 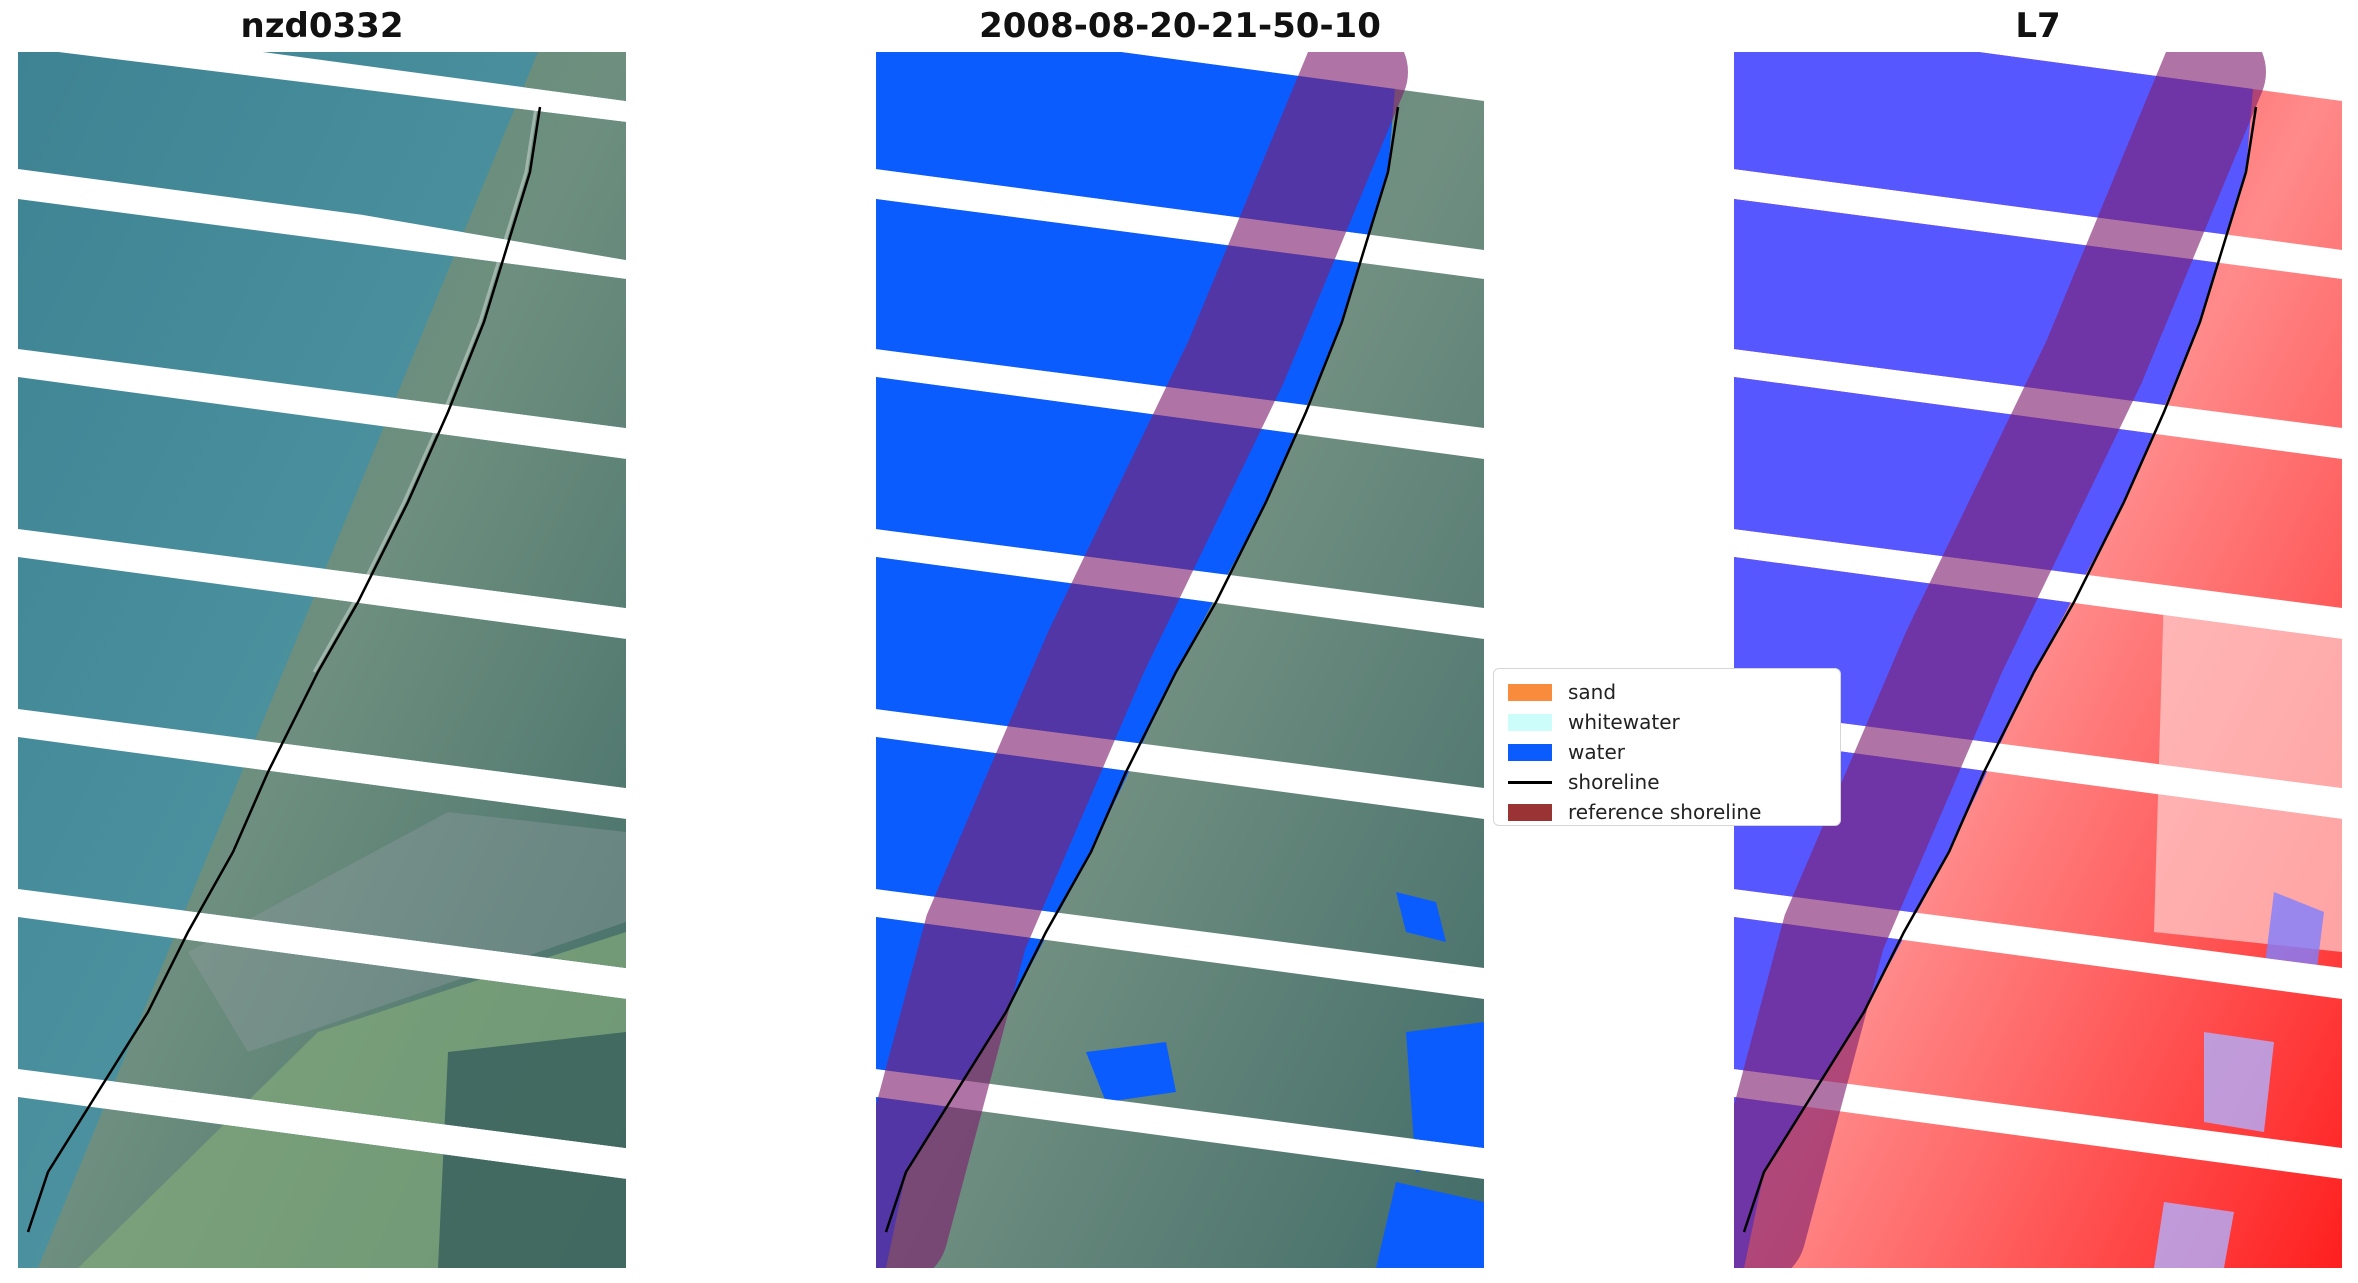 I want to click on panel-title-rgb: nzd0332, so click(x=322, y=26).